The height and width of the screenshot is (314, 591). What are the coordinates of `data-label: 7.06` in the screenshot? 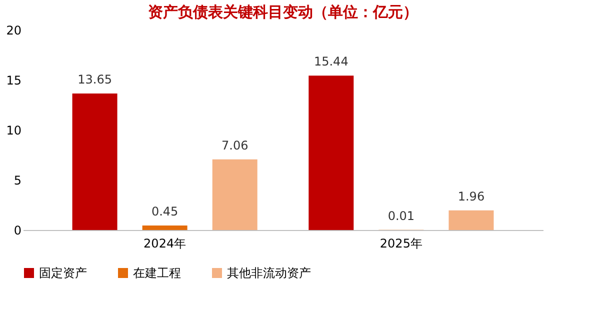 It's located at (234, 145).